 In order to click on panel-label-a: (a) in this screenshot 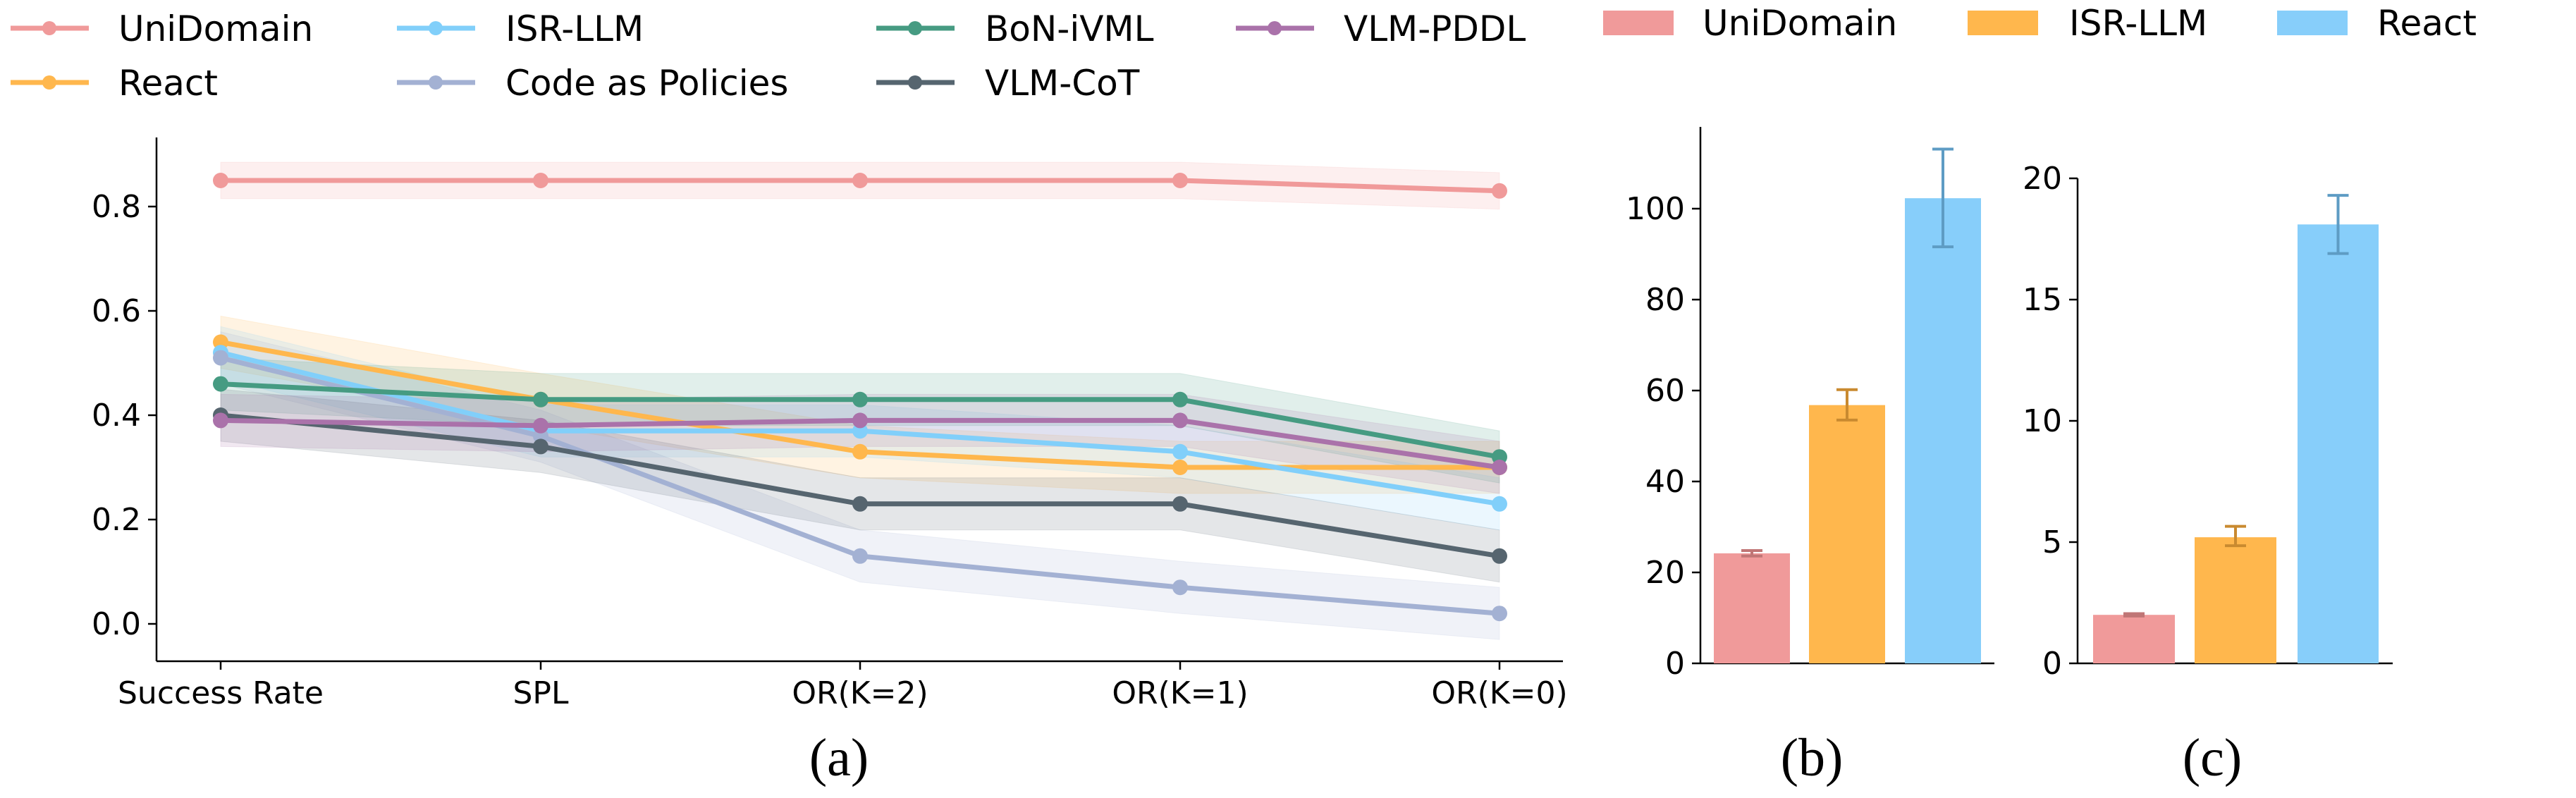, I will do `click(839, 757)`.